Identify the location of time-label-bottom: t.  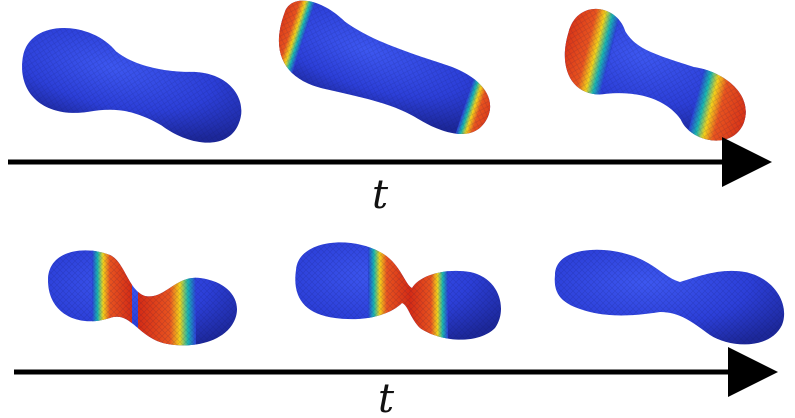
(386, 397).